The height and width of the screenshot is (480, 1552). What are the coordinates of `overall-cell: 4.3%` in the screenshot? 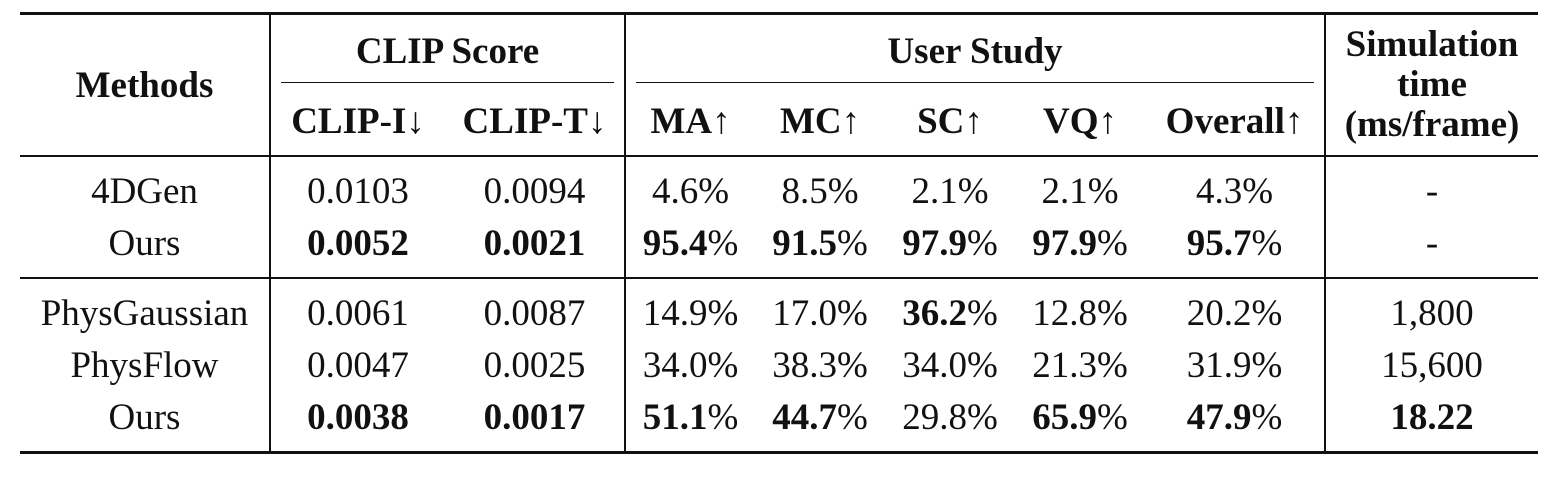 It's located at (1235, 186).